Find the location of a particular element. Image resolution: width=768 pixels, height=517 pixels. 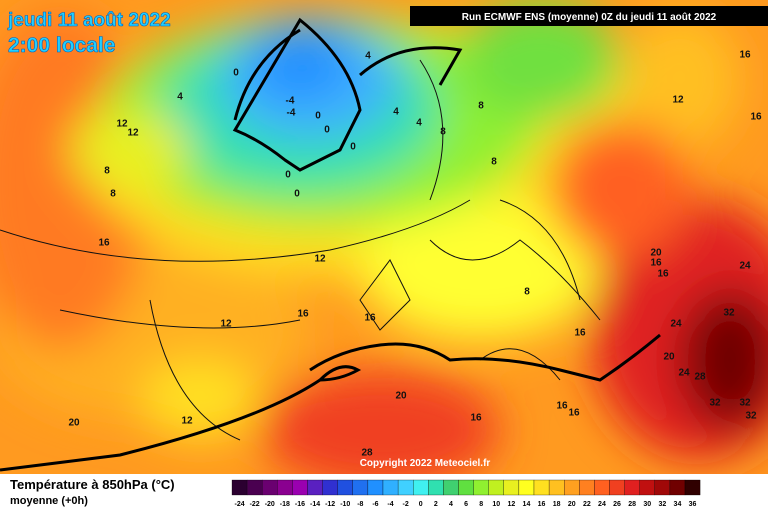

scale-tick-label: 34 is located at coordinates (678, 504).